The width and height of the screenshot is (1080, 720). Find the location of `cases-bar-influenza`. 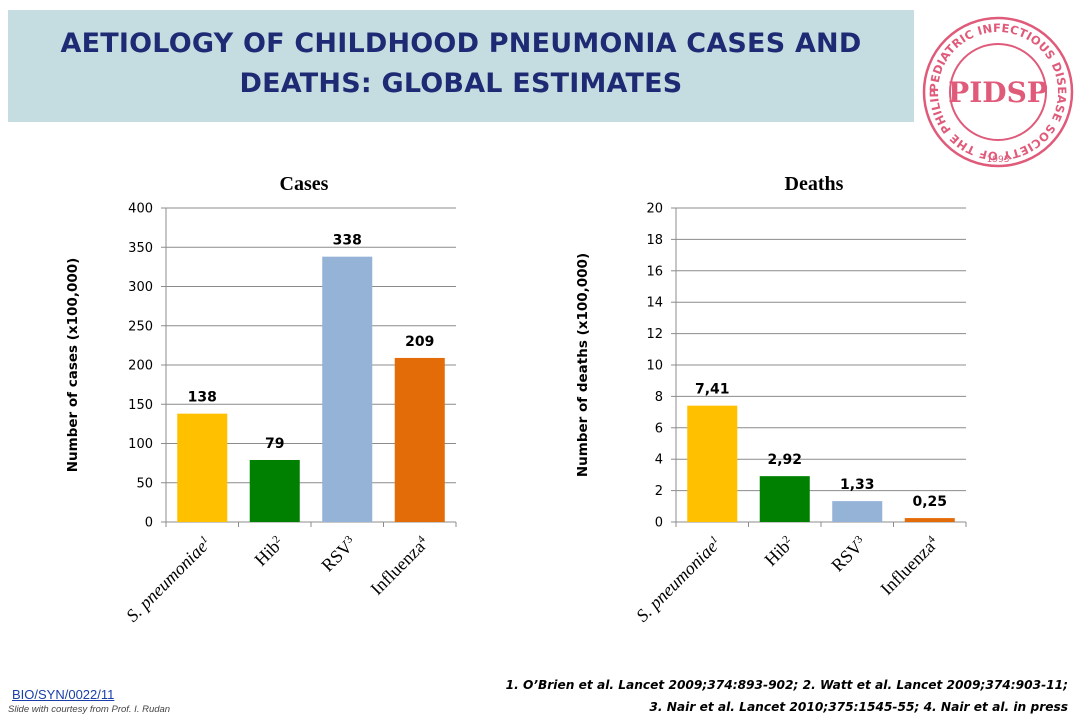

cases-bar-influenza is located at coordinates (419, 439).